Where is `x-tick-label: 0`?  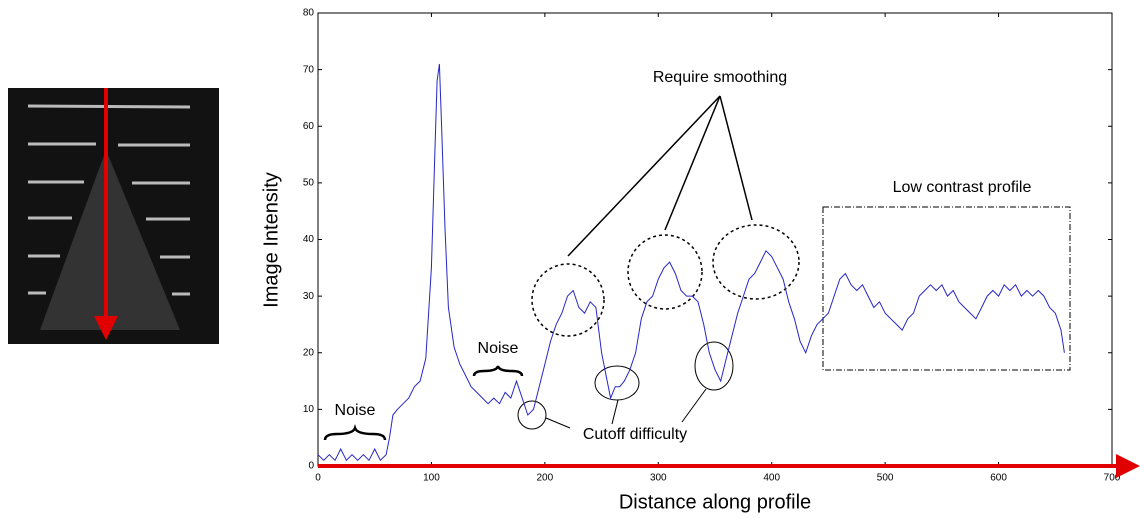 x-tick-label: 0 is located at coordinates (318, 478).